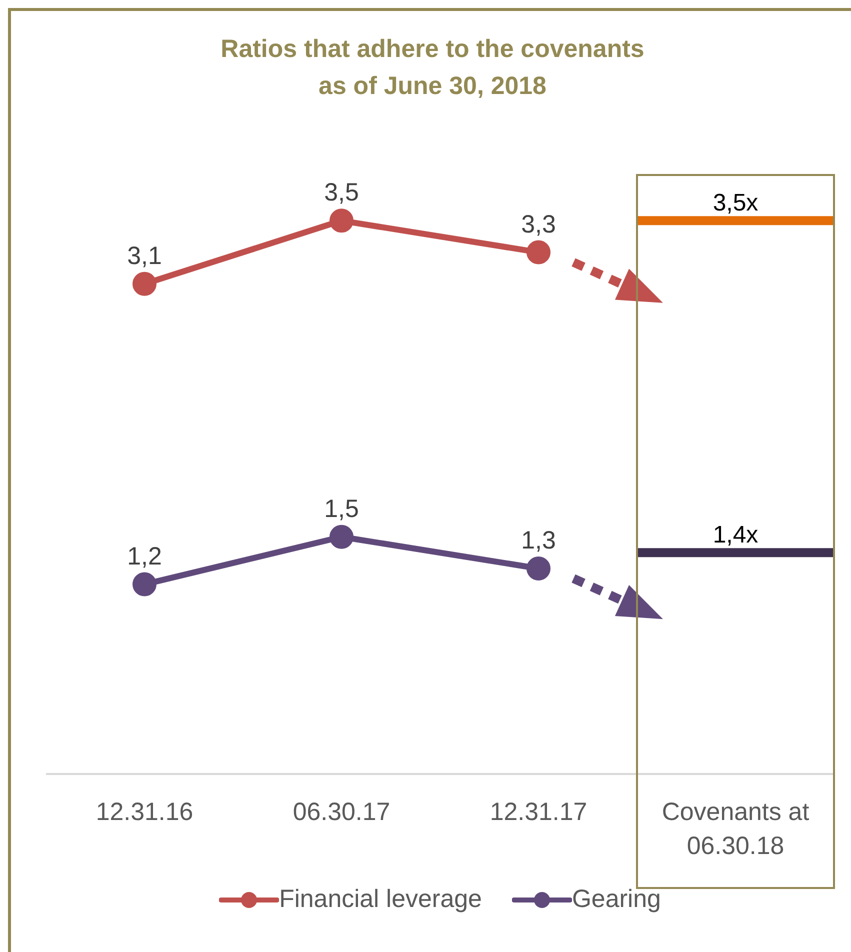 This screenshot has height=952, width=851. What do you see at coordinates (380, 899) in the screenshot?
I see `legend-label: Financial leverage` at bounding box center [380, 899].